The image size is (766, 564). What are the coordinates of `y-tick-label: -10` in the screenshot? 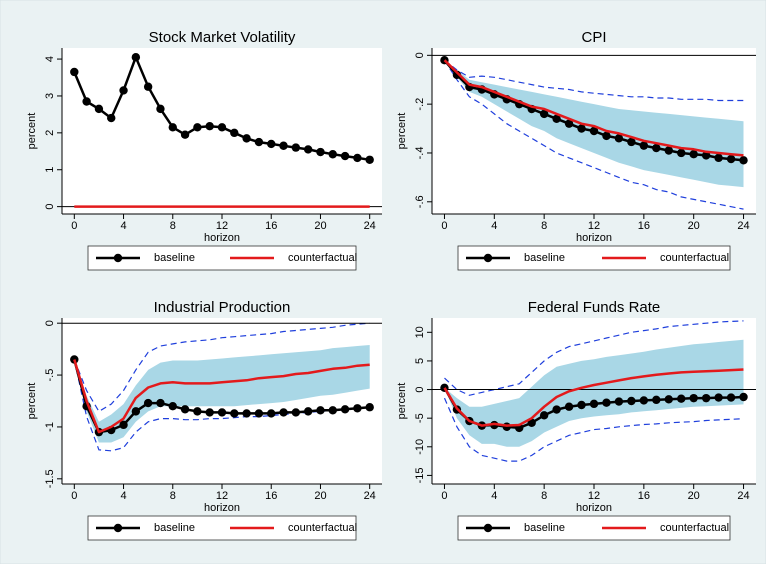 It's located at (420, 447).